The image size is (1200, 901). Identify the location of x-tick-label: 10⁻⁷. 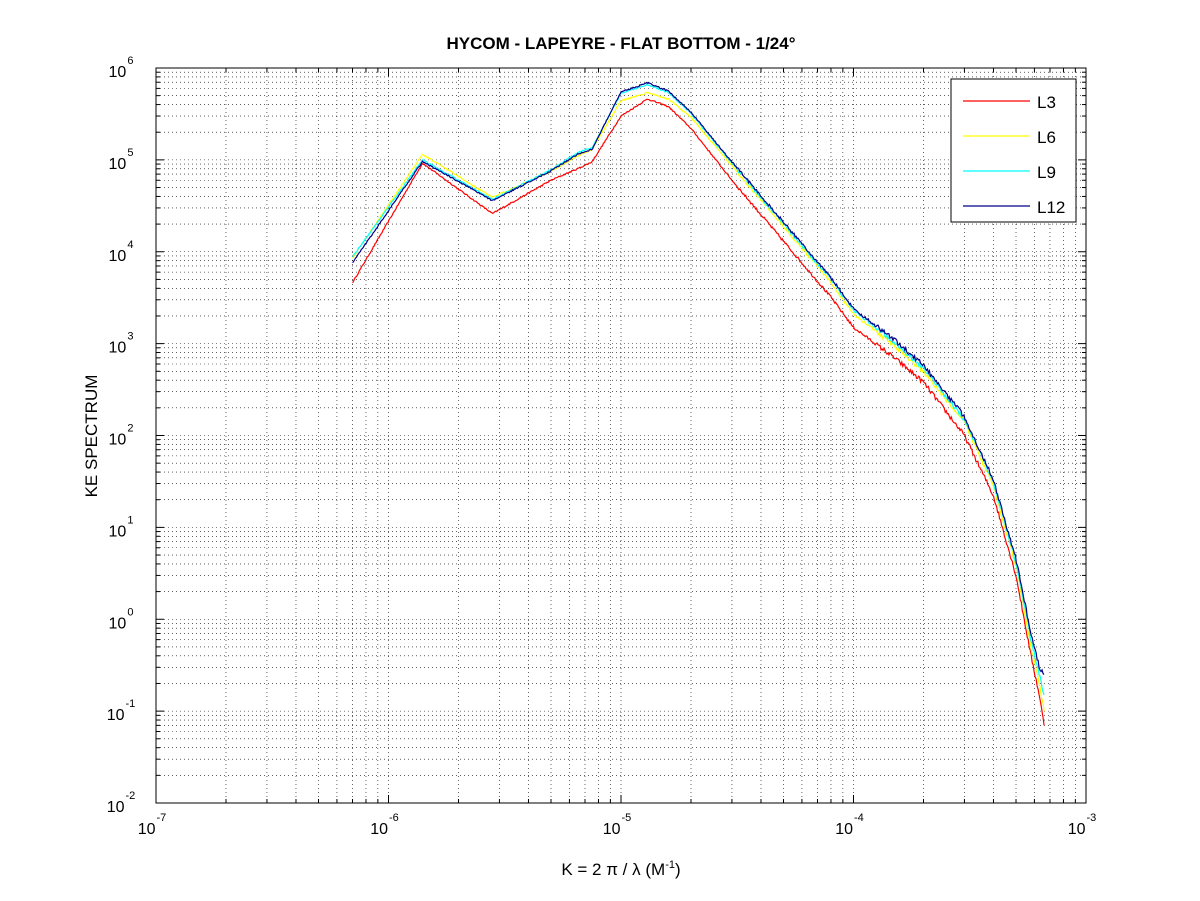
(152, 825).